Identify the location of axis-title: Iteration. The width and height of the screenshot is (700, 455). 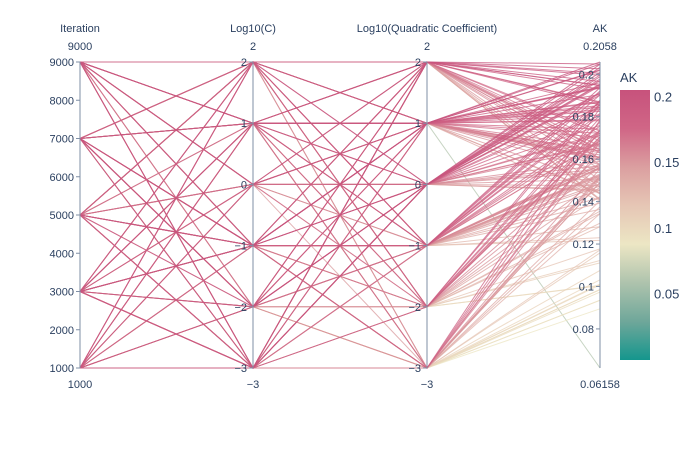
(80, 29).